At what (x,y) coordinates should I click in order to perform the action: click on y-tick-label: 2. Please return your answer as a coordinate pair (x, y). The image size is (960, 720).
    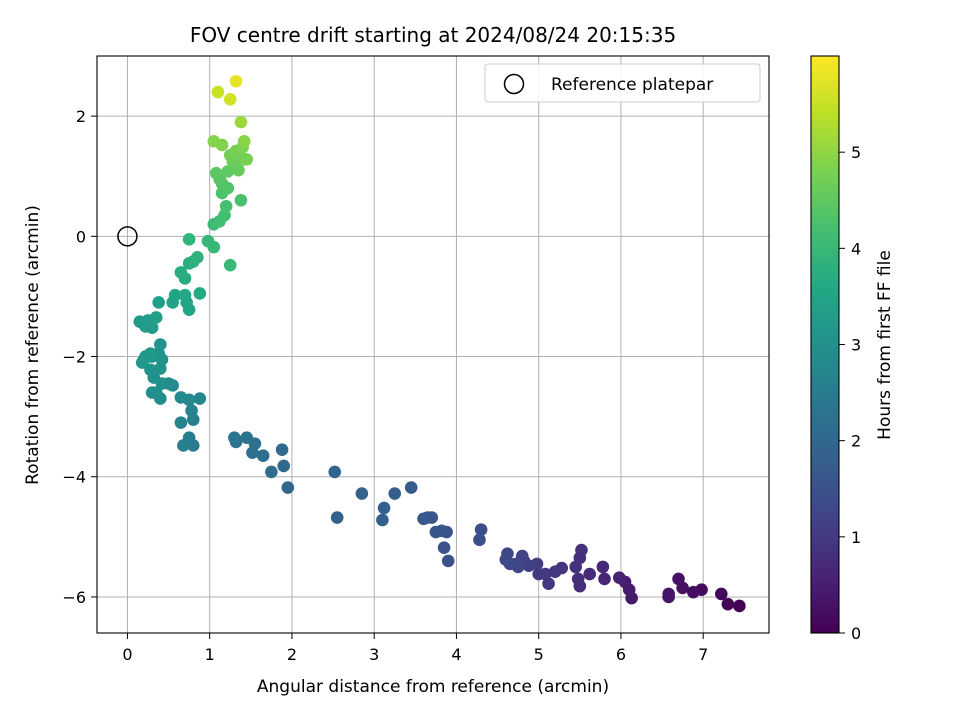
    Looking at the image, I should click on (81, 116).